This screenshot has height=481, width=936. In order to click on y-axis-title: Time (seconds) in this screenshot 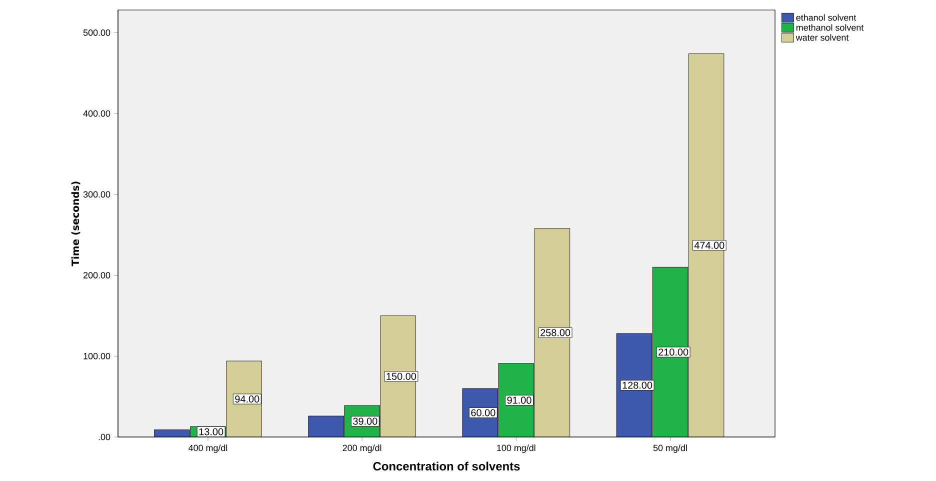, I will do `click(75, 224)`.